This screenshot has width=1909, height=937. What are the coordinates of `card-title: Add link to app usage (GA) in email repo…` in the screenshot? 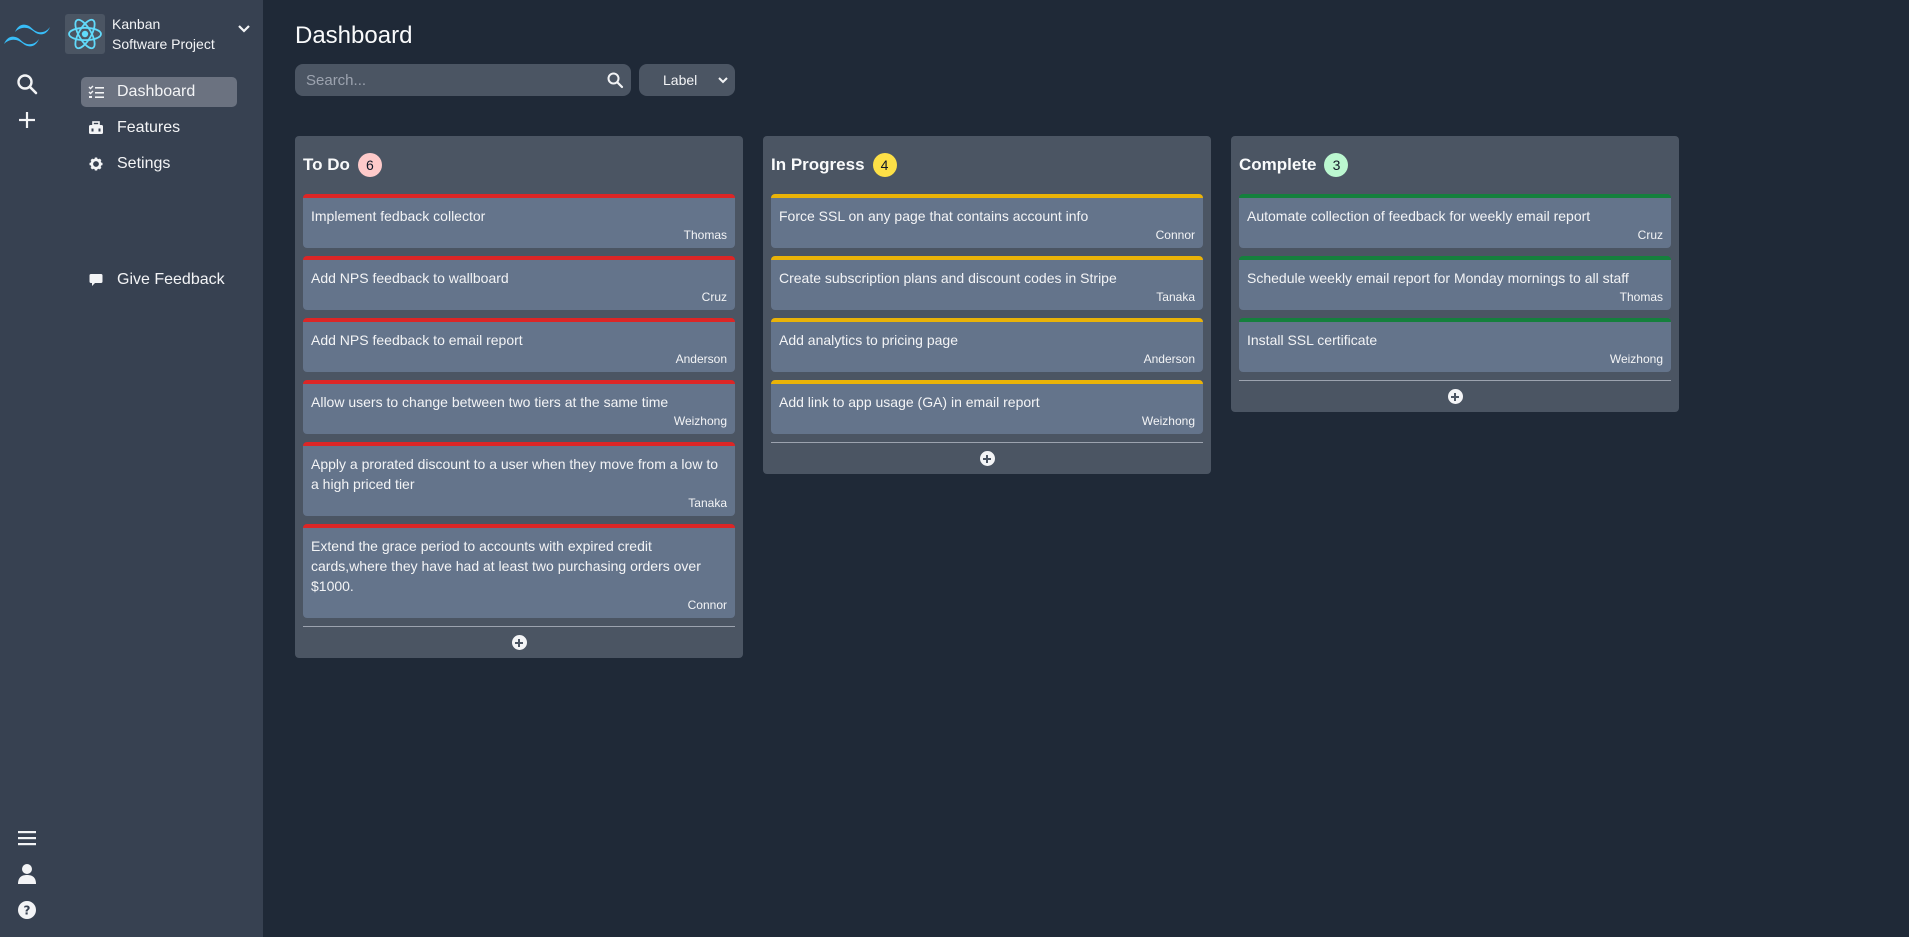 It's located at (909, 402).